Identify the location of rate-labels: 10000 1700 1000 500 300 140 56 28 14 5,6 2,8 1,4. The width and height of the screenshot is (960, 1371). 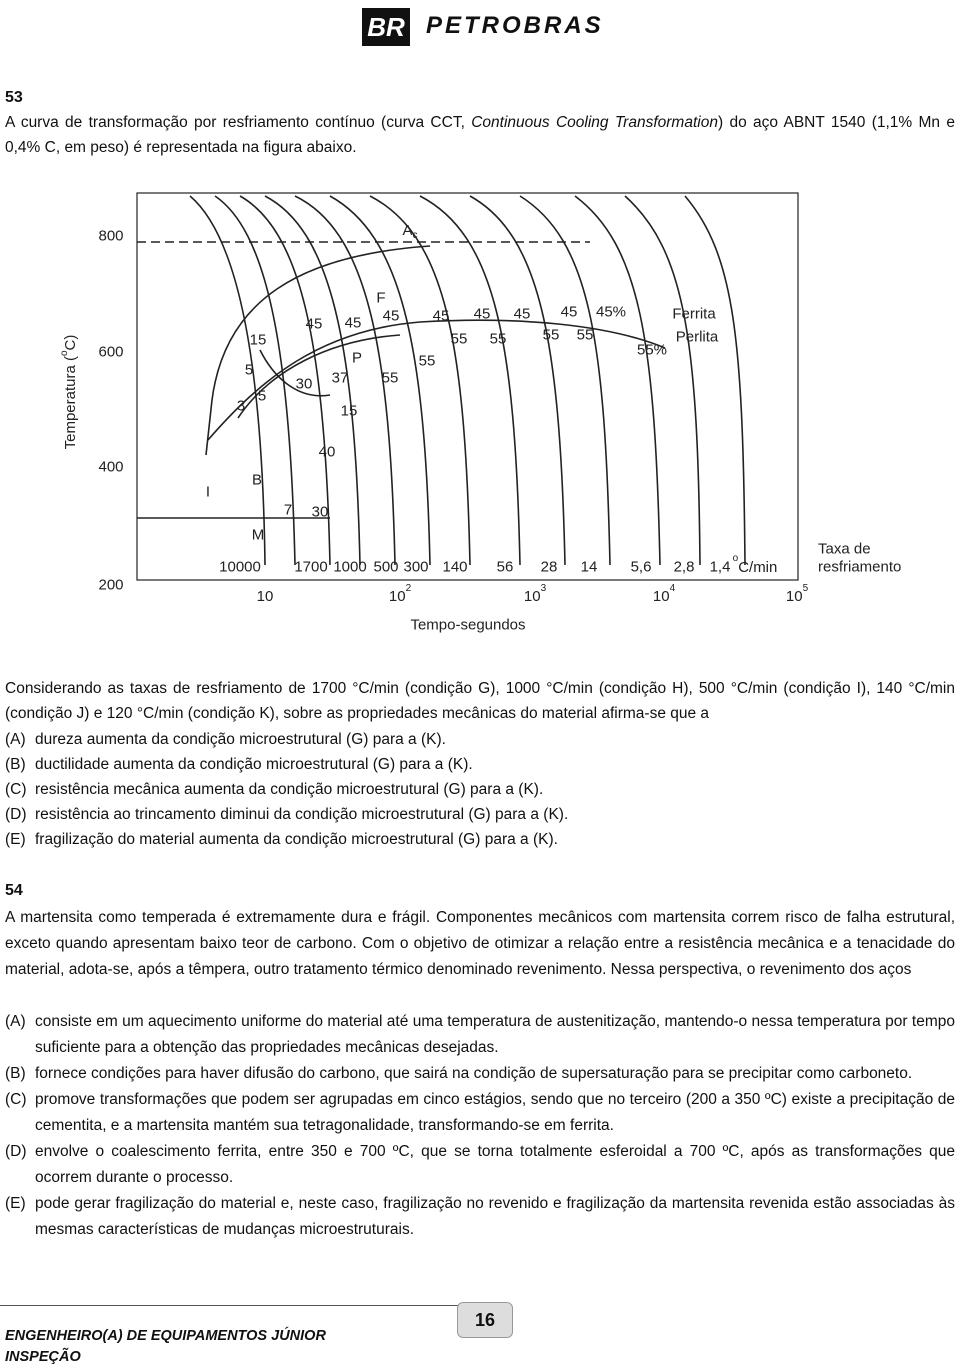
(474, 567).